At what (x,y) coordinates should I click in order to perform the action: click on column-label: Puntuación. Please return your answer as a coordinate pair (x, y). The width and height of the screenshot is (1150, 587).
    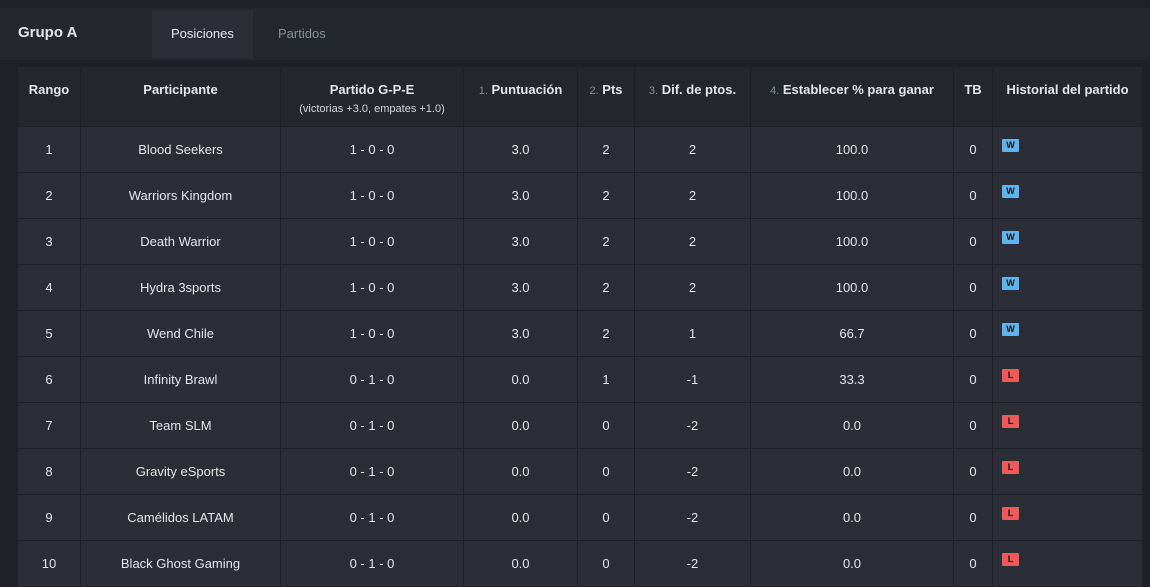
    Looking at the image, I should click on (527, 89).